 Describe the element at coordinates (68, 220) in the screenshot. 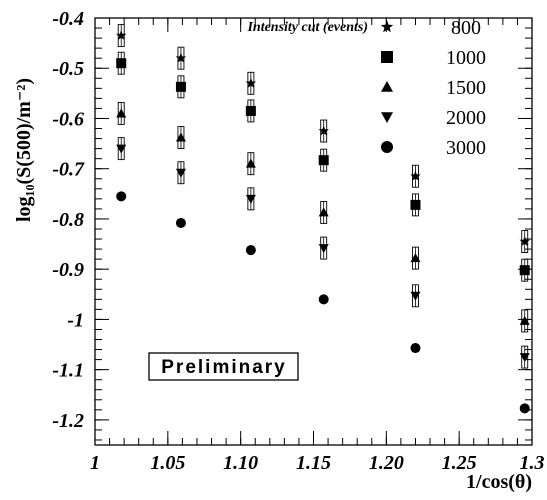

I see `y-tick-label: -0.8` at that location.